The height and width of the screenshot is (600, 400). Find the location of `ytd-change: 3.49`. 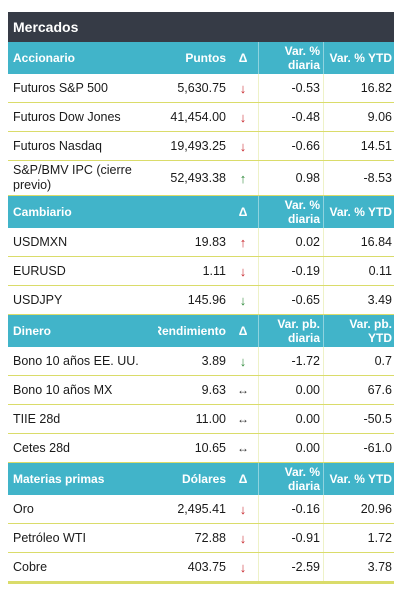

ytd-change: 3.49 is located at coordinates (358, 300).